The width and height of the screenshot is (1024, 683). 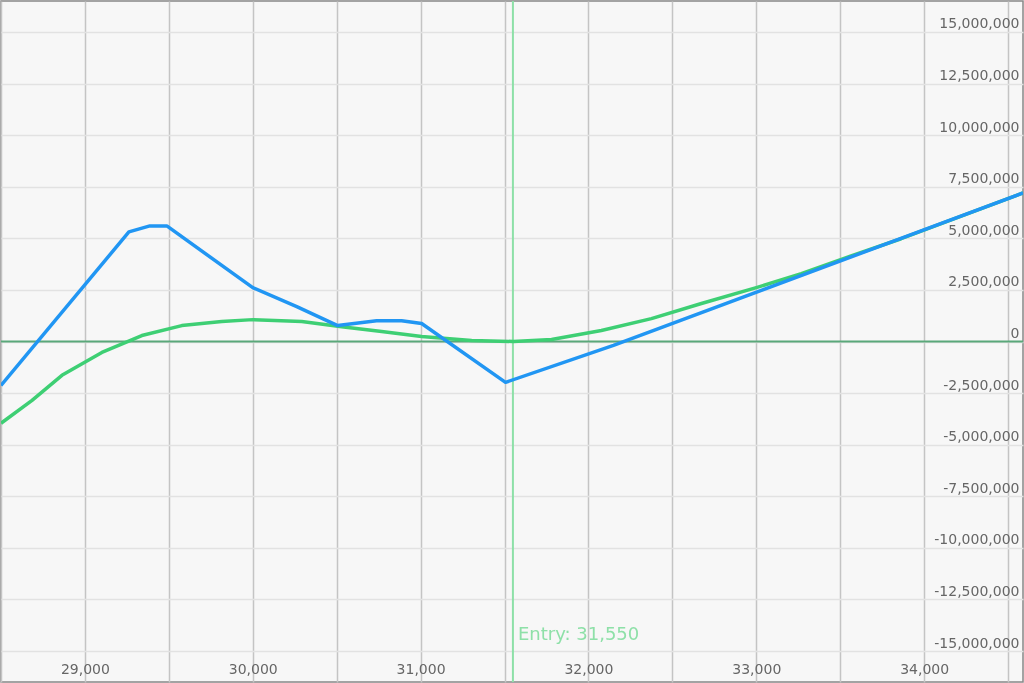 I want to click on x-tick-label: 31,000, so click(x=421, y=668).